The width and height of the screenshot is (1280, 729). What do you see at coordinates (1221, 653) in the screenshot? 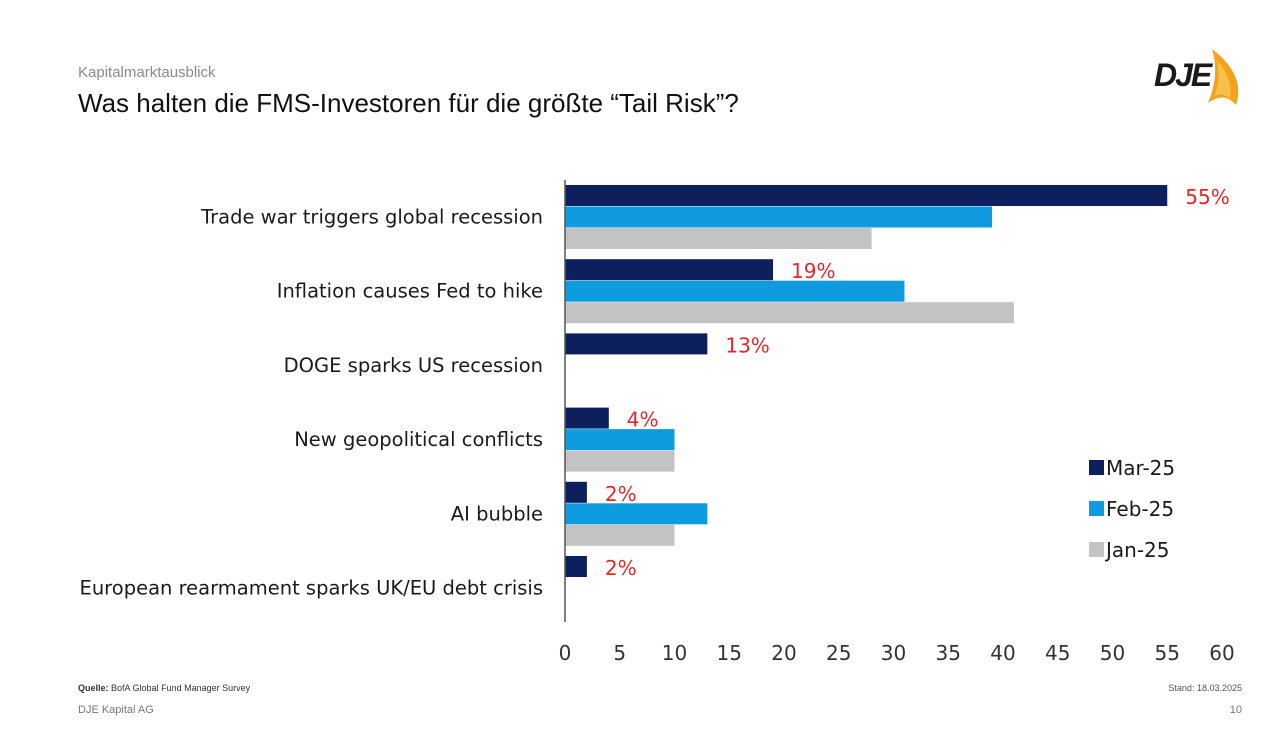
I see `x-tick-label: 60` at bounding box center [1221, 653].